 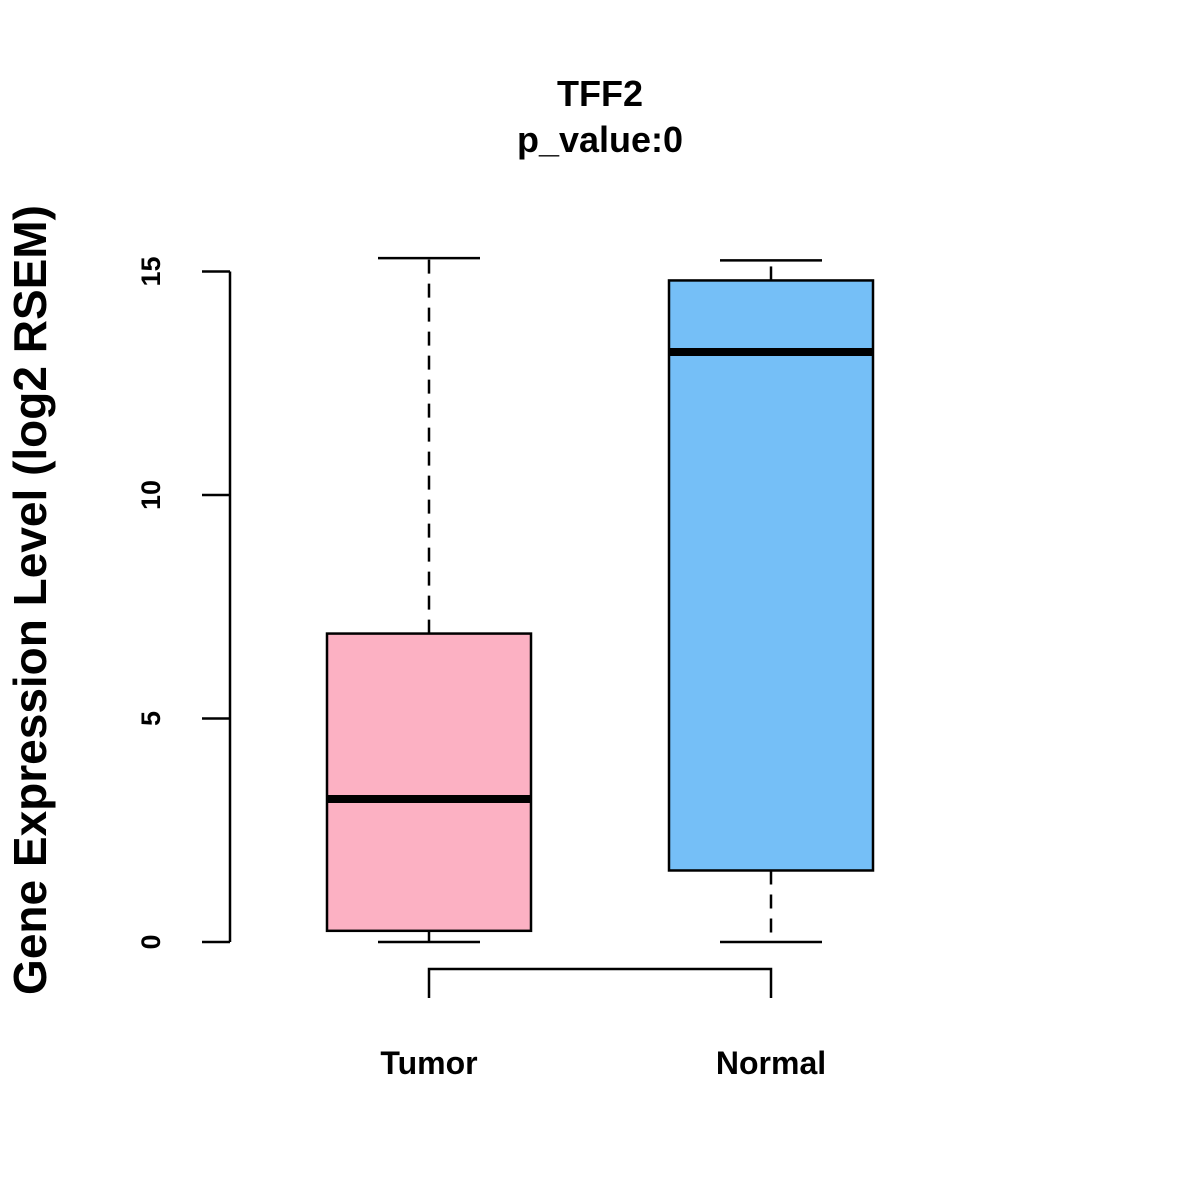 I want to click on y-axis-label: Gene Expression Level (log2 RSEM), so click(x=30, y=600).